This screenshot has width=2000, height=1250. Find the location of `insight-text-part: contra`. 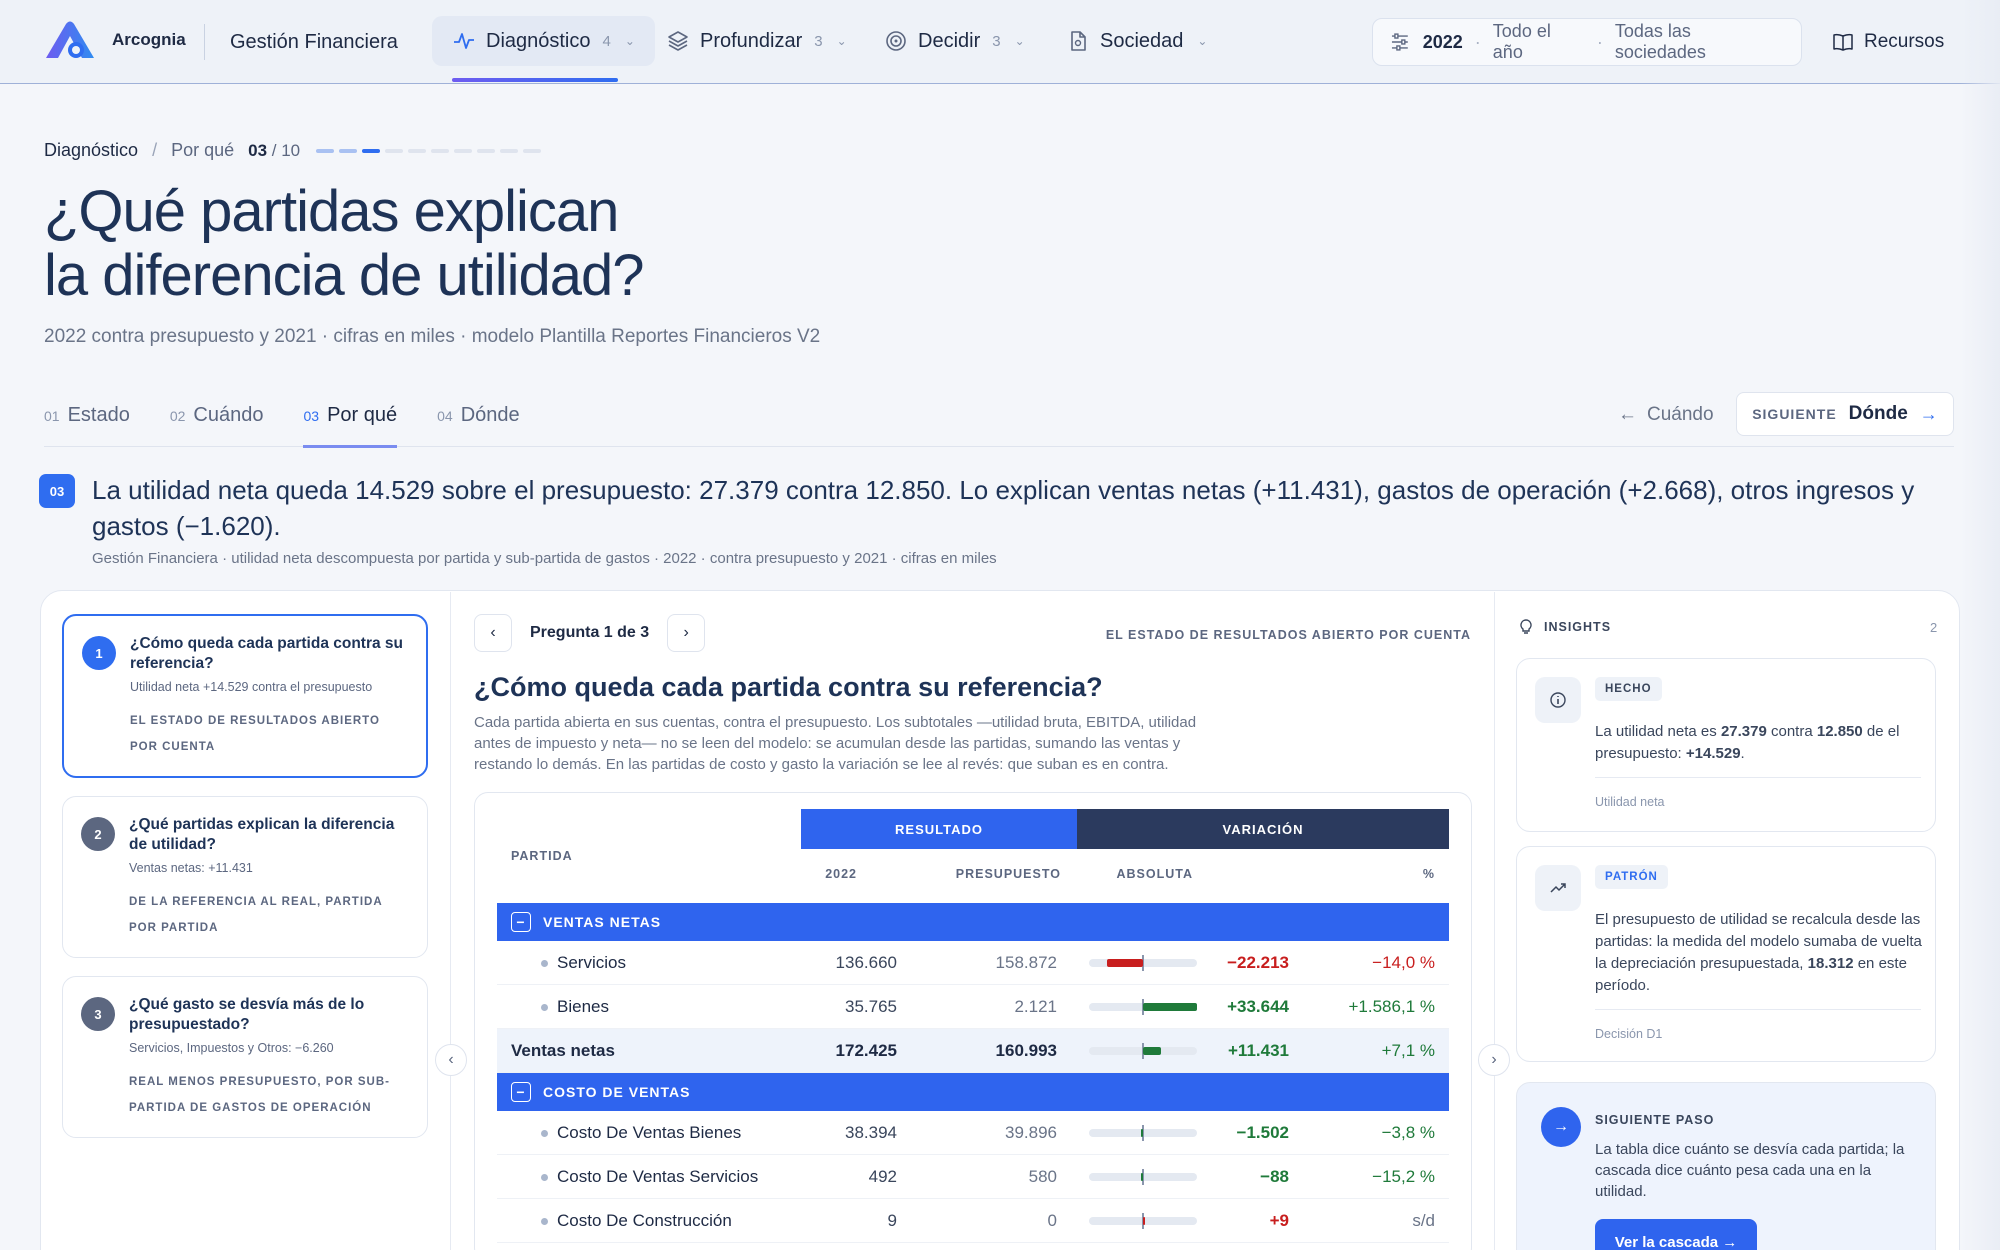

insight-text-part: contra is located at coordinates (1791, 731).